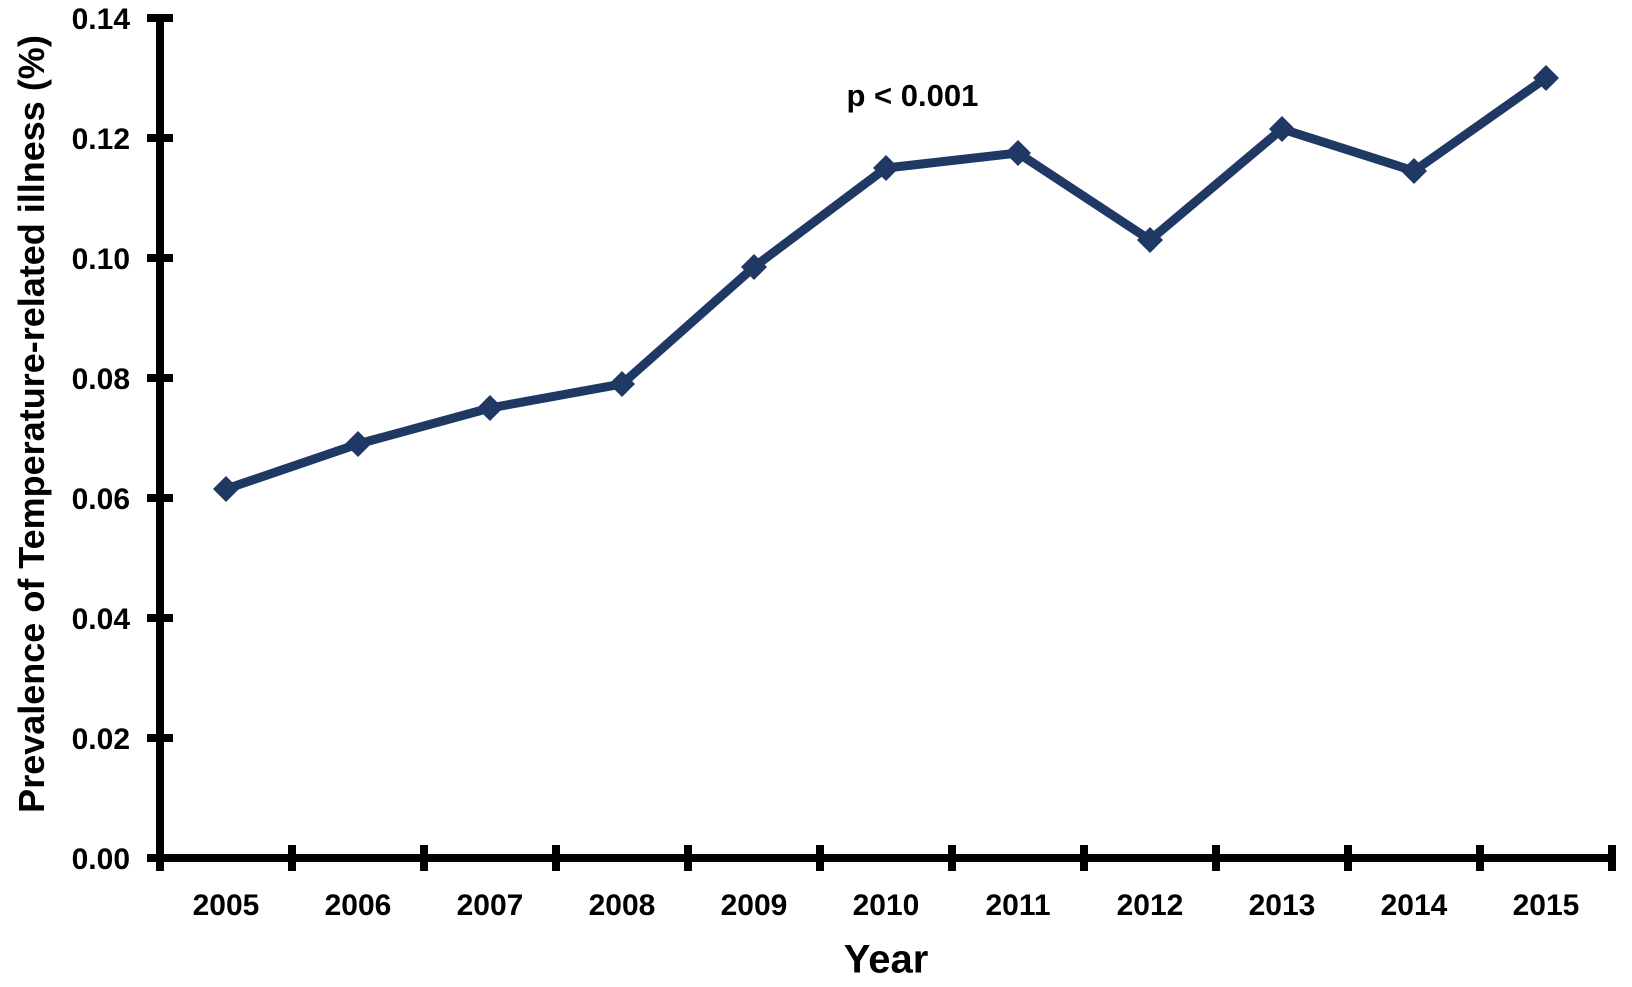 This screenshot has height=987, width=1632. What do you see at coordinates (101, 379) in the screenshot?
I see `y-tick-label: 0.08` at bounding box center [101, 379].